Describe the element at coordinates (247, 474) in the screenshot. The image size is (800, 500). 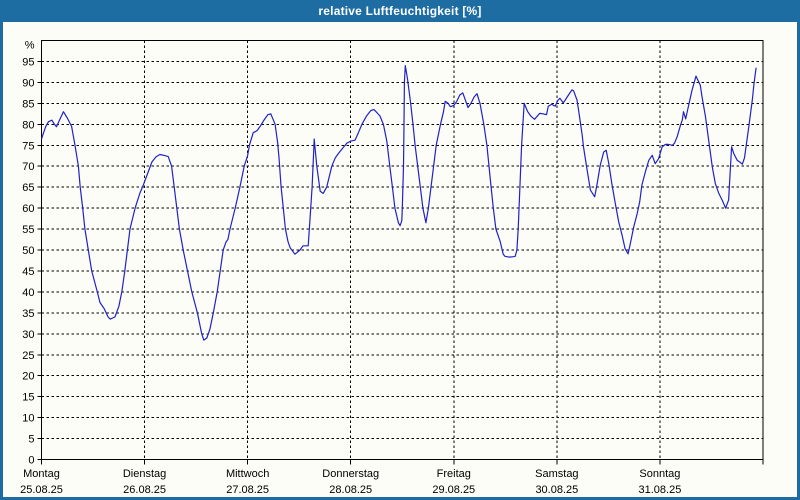
I see `x-axis-day-label: Mittwoch` at that location.